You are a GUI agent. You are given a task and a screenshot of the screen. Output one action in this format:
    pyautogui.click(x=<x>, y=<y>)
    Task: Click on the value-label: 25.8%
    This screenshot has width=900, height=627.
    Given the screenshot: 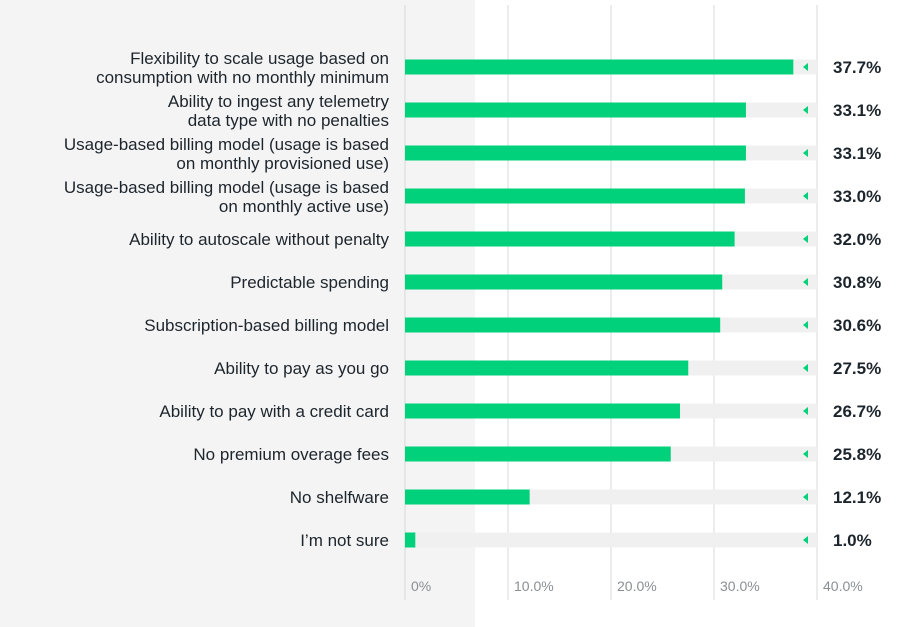 What is the action you would take?
    pyautogui.click(x=857, y=454)
    